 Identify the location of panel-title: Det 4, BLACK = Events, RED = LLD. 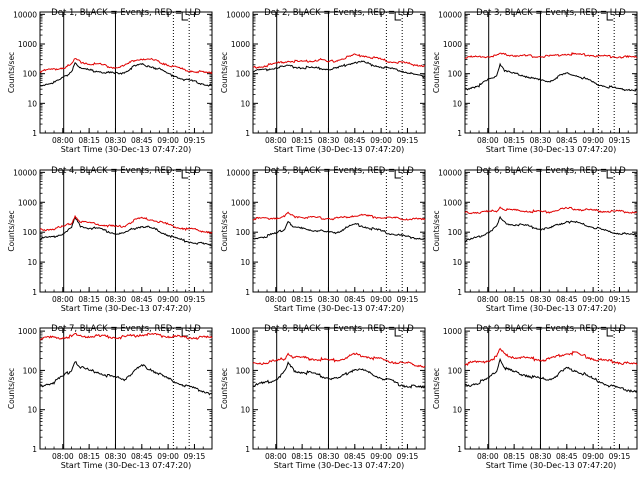
(126, 171).